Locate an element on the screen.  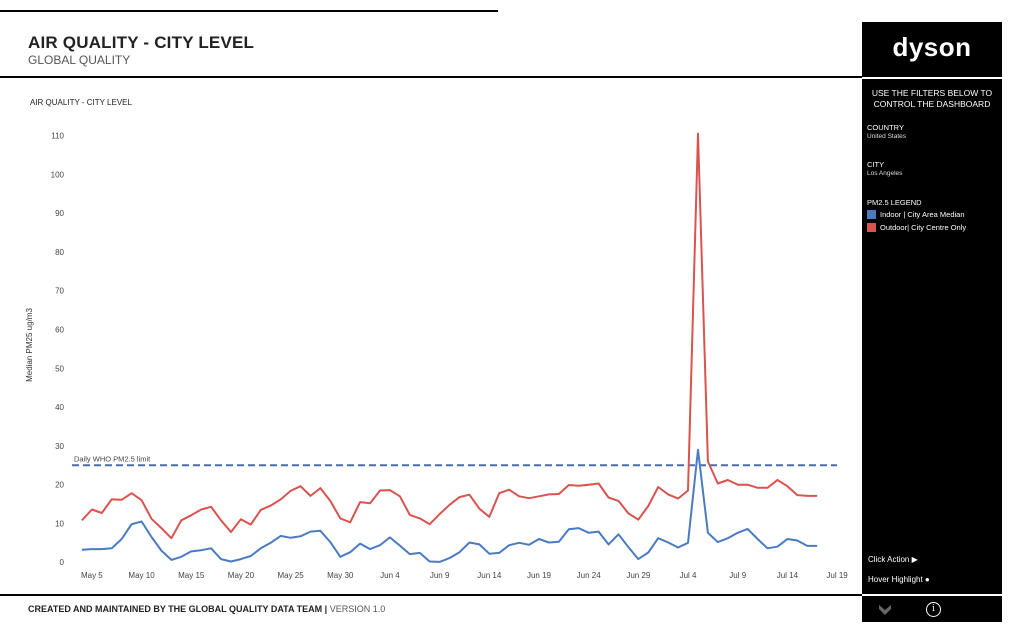
y-axis-label: Median PM25 ug/m3 is located at coordinates (29, 345).